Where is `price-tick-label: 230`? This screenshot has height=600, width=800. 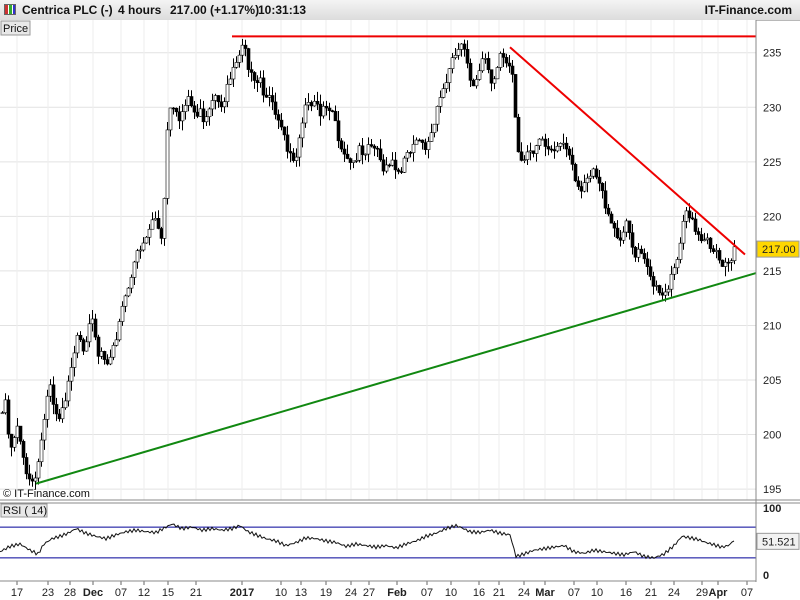
price-tick-label: 230 is located at coordinates (772, 108).